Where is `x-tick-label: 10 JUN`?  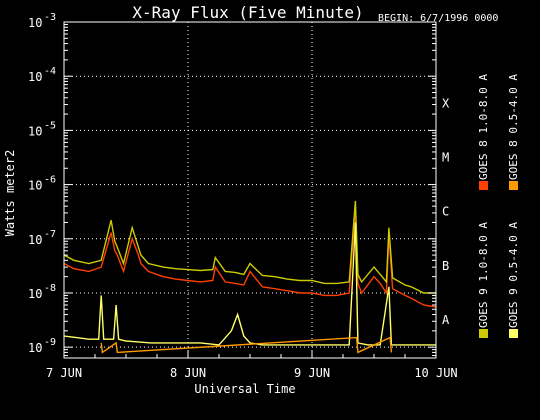
x-tick-label: 10 JUN is located at coordinates (435, 373).